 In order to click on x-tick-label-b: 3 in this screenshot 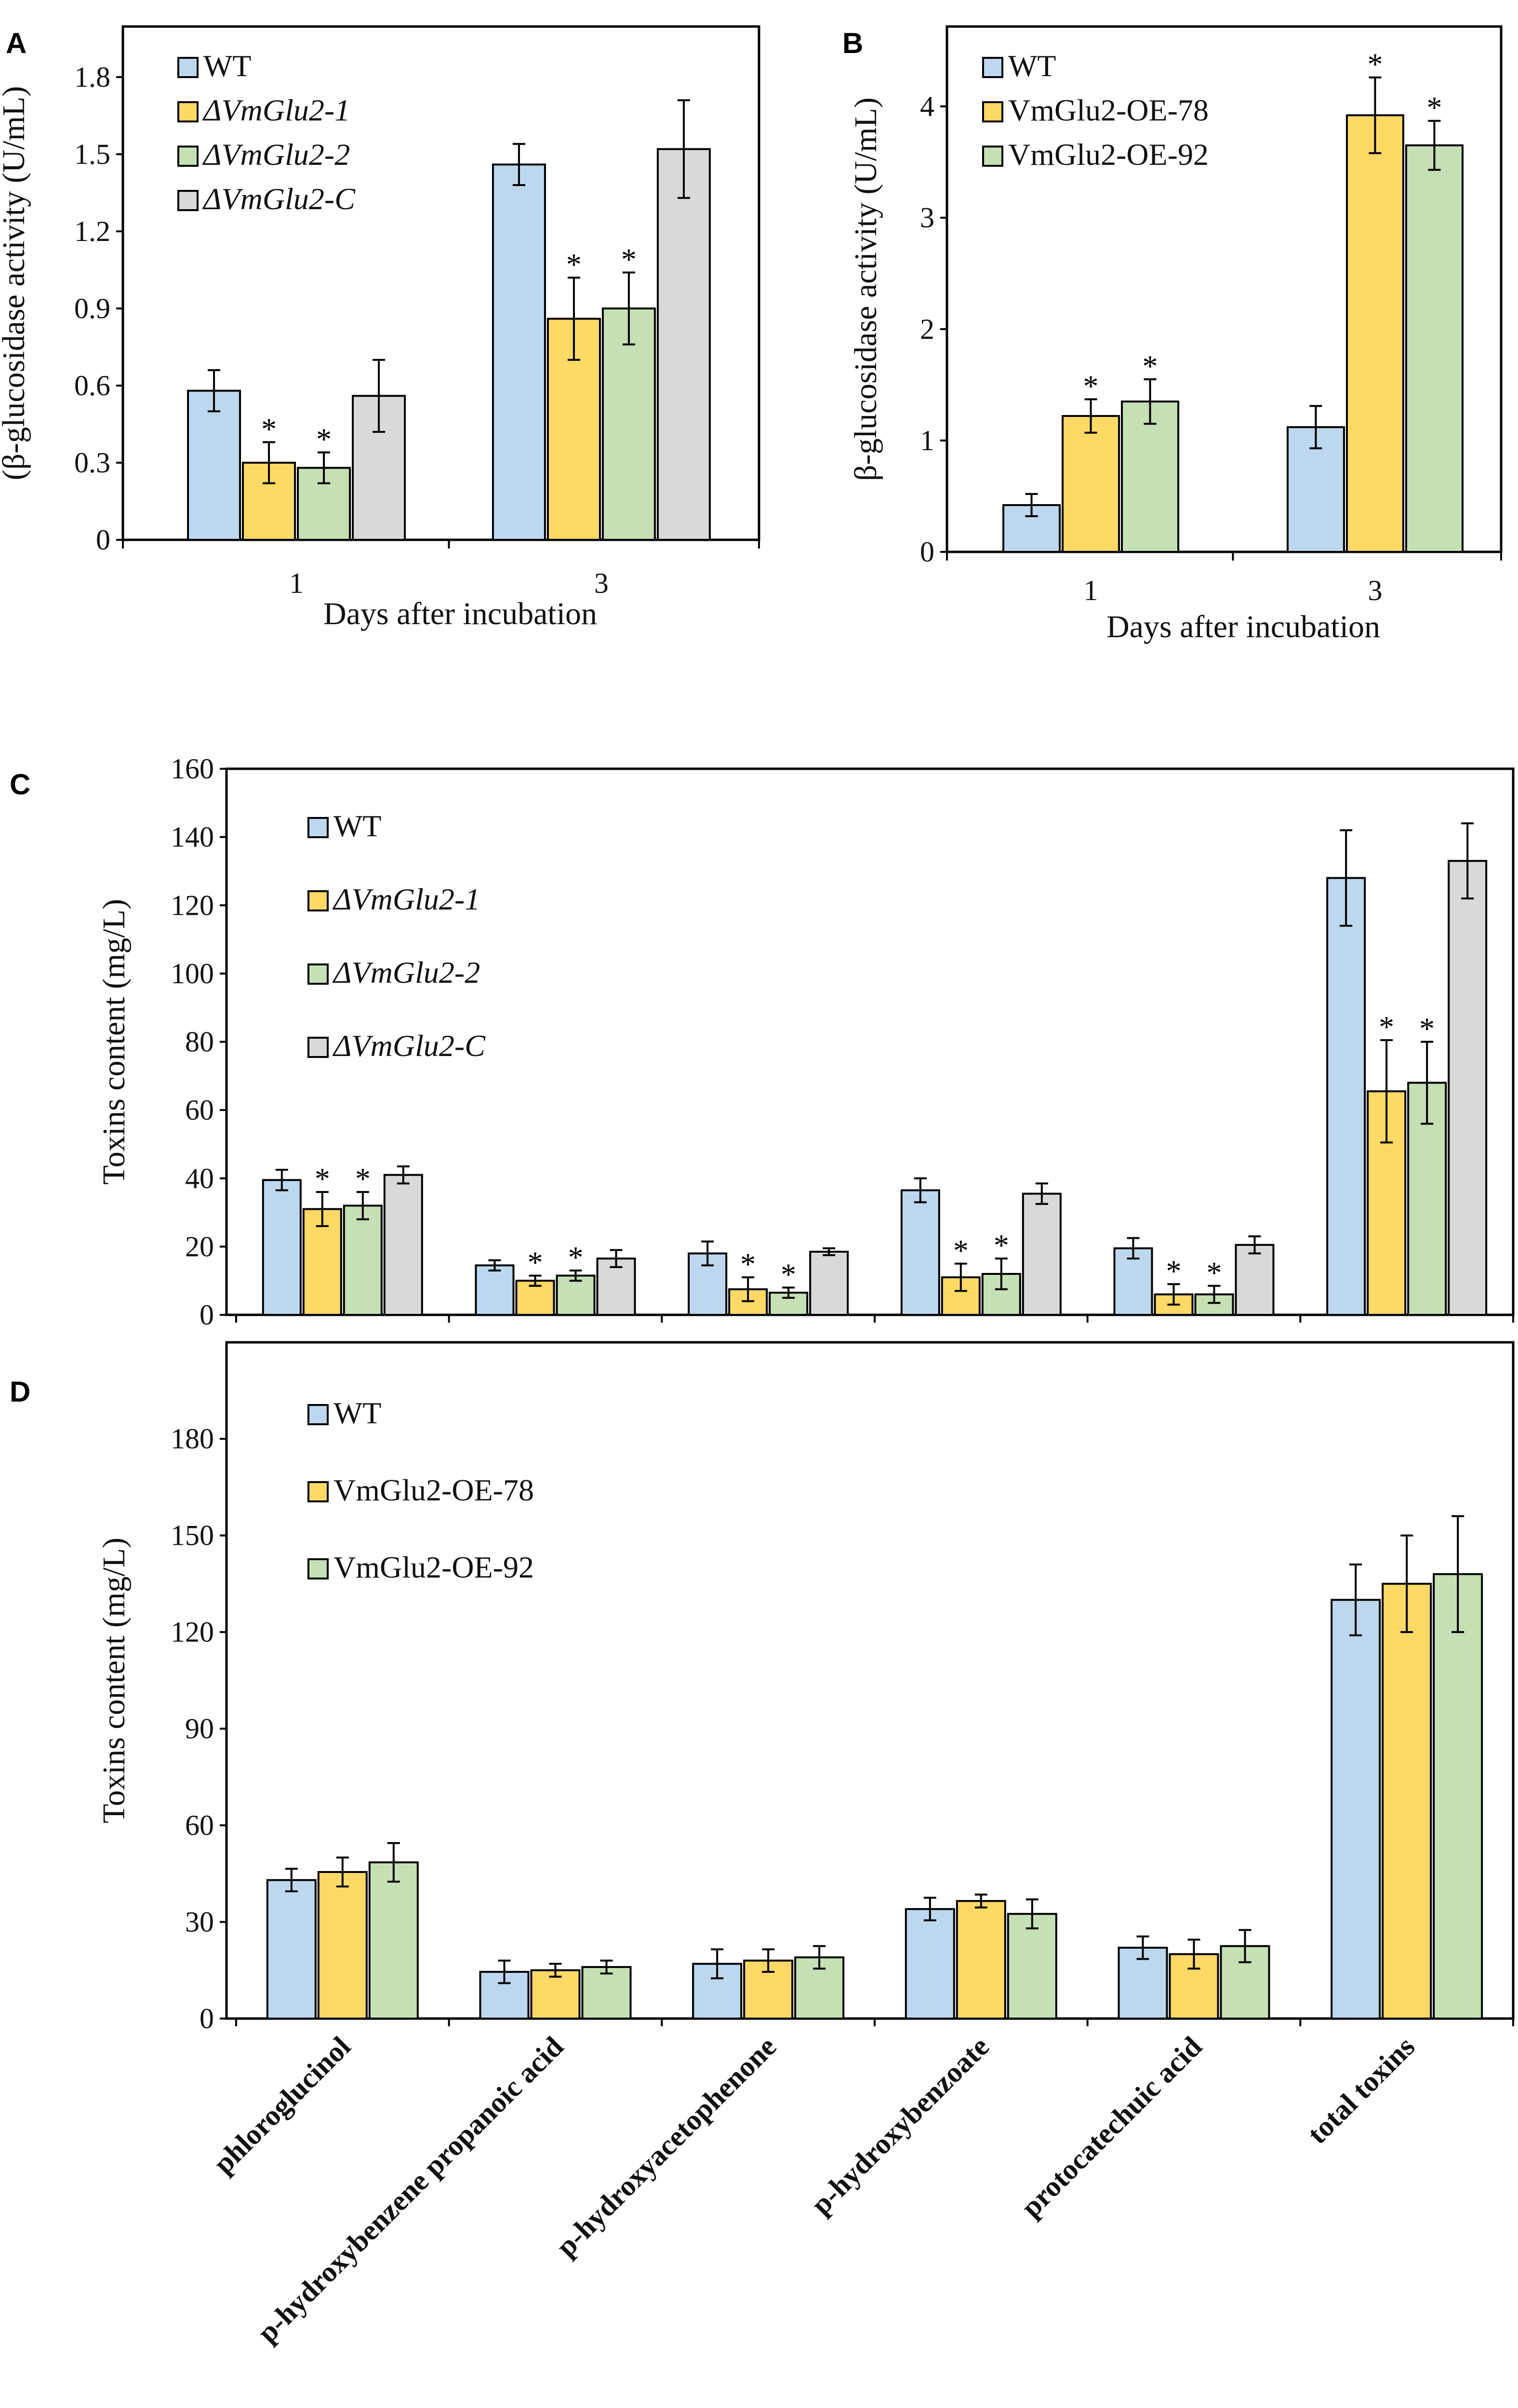, I will do `click(1375, 590)`.